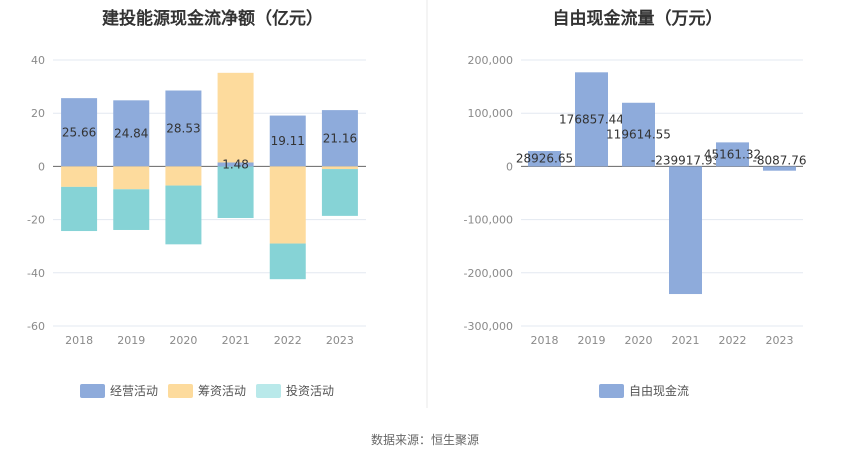 This screenshot has width=850, height=459. What do you see at coordinates (222, 391) in the screenshot?
I see `legend-label: 筹资活动` at bounding box center [222, 391].